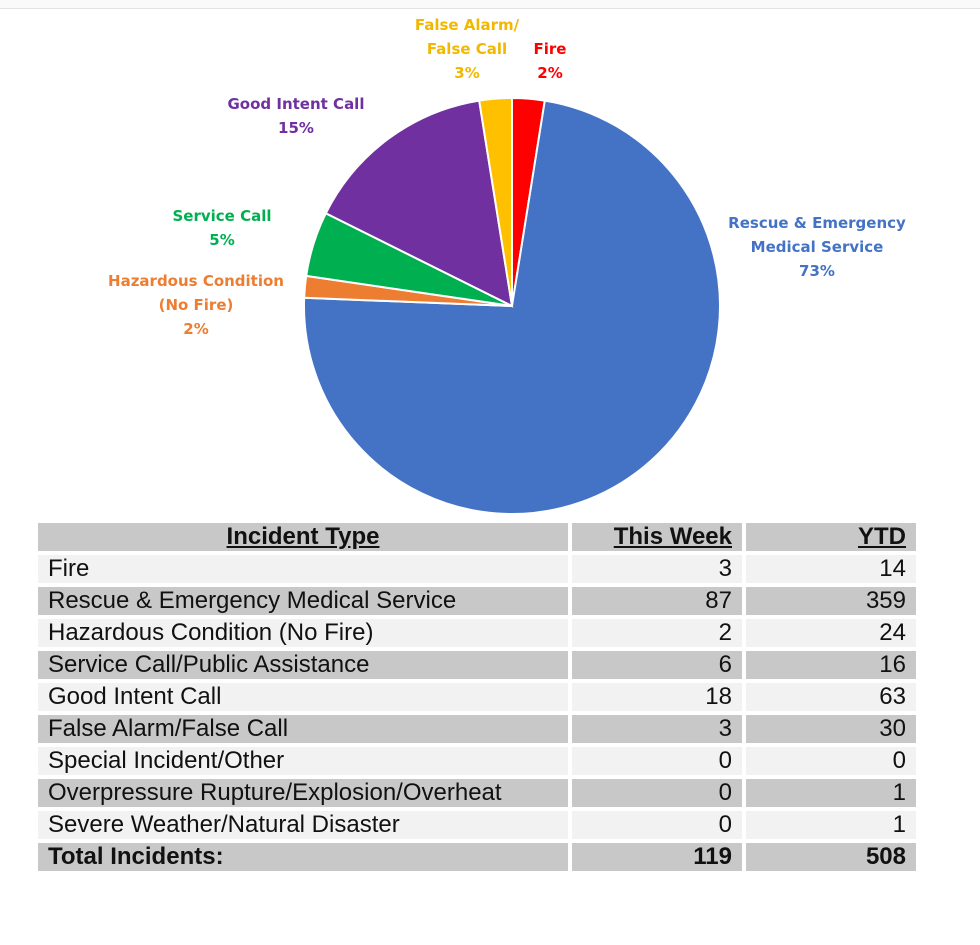  Describe the element at coordinates (495, 201) in the screenshot. I see `pie-slice-false-alarm-false-call` at that location.